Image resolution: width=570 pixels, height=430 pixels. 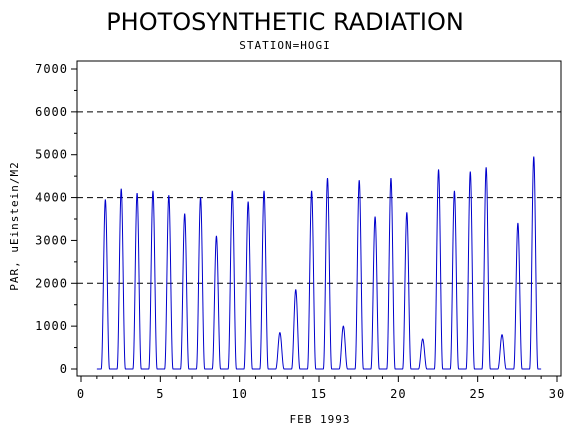 I want to click on x-tick-label: 10, so click(x=239, y=394).